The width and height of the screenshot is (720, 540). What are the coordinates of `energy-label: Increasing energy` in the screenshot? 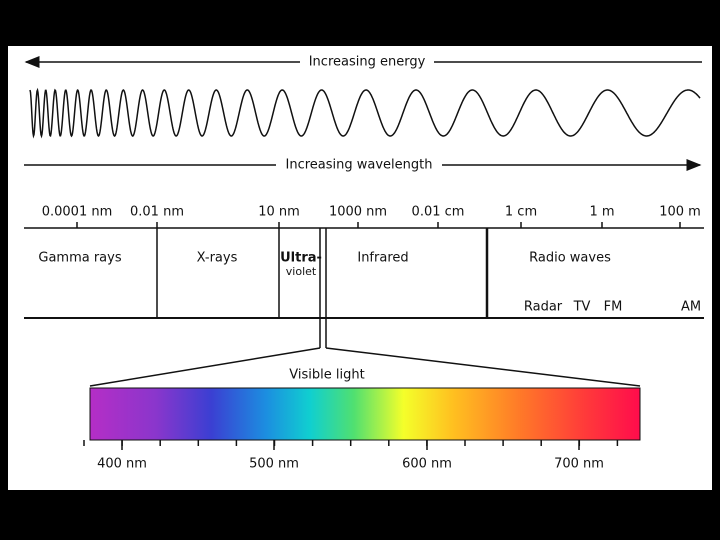 It's located at (367, 62).